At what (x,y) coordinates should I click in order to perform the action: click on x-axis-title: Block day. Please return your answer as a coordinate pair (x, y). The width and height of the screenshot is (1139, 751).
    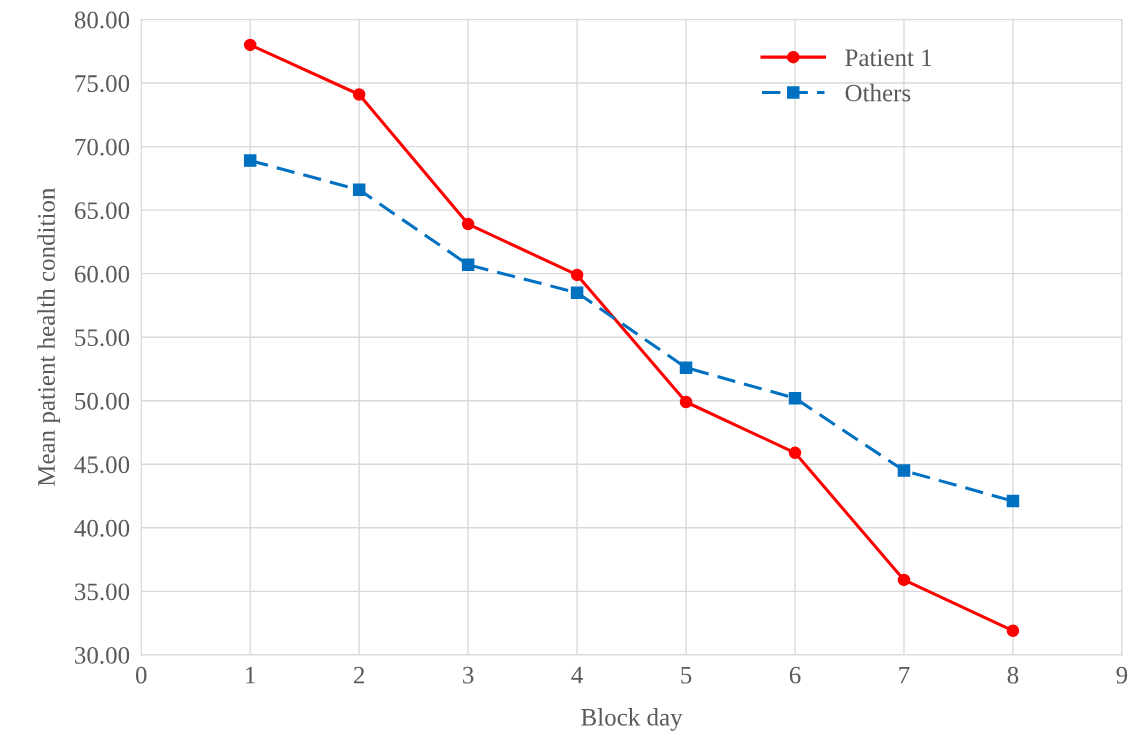
    Looking at the image, I should click on (632, 719).